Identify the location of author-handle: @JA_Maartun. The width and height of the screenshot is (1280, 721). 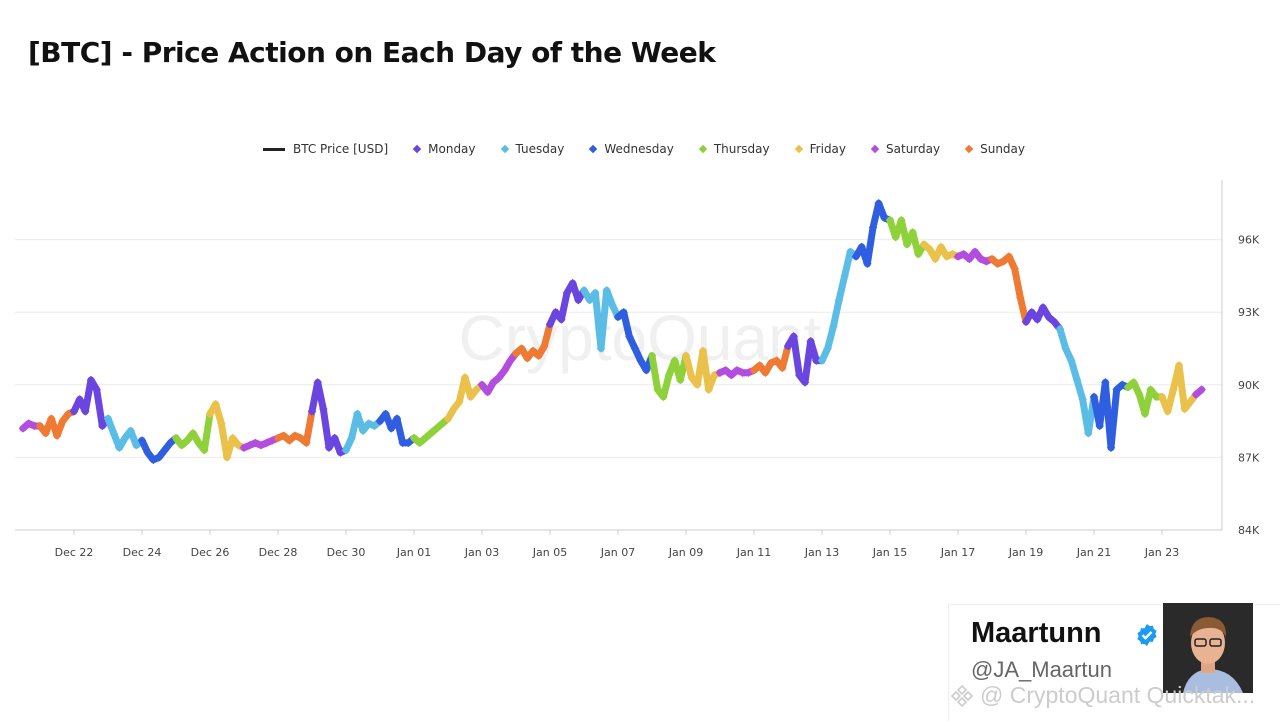
(1041, 669).